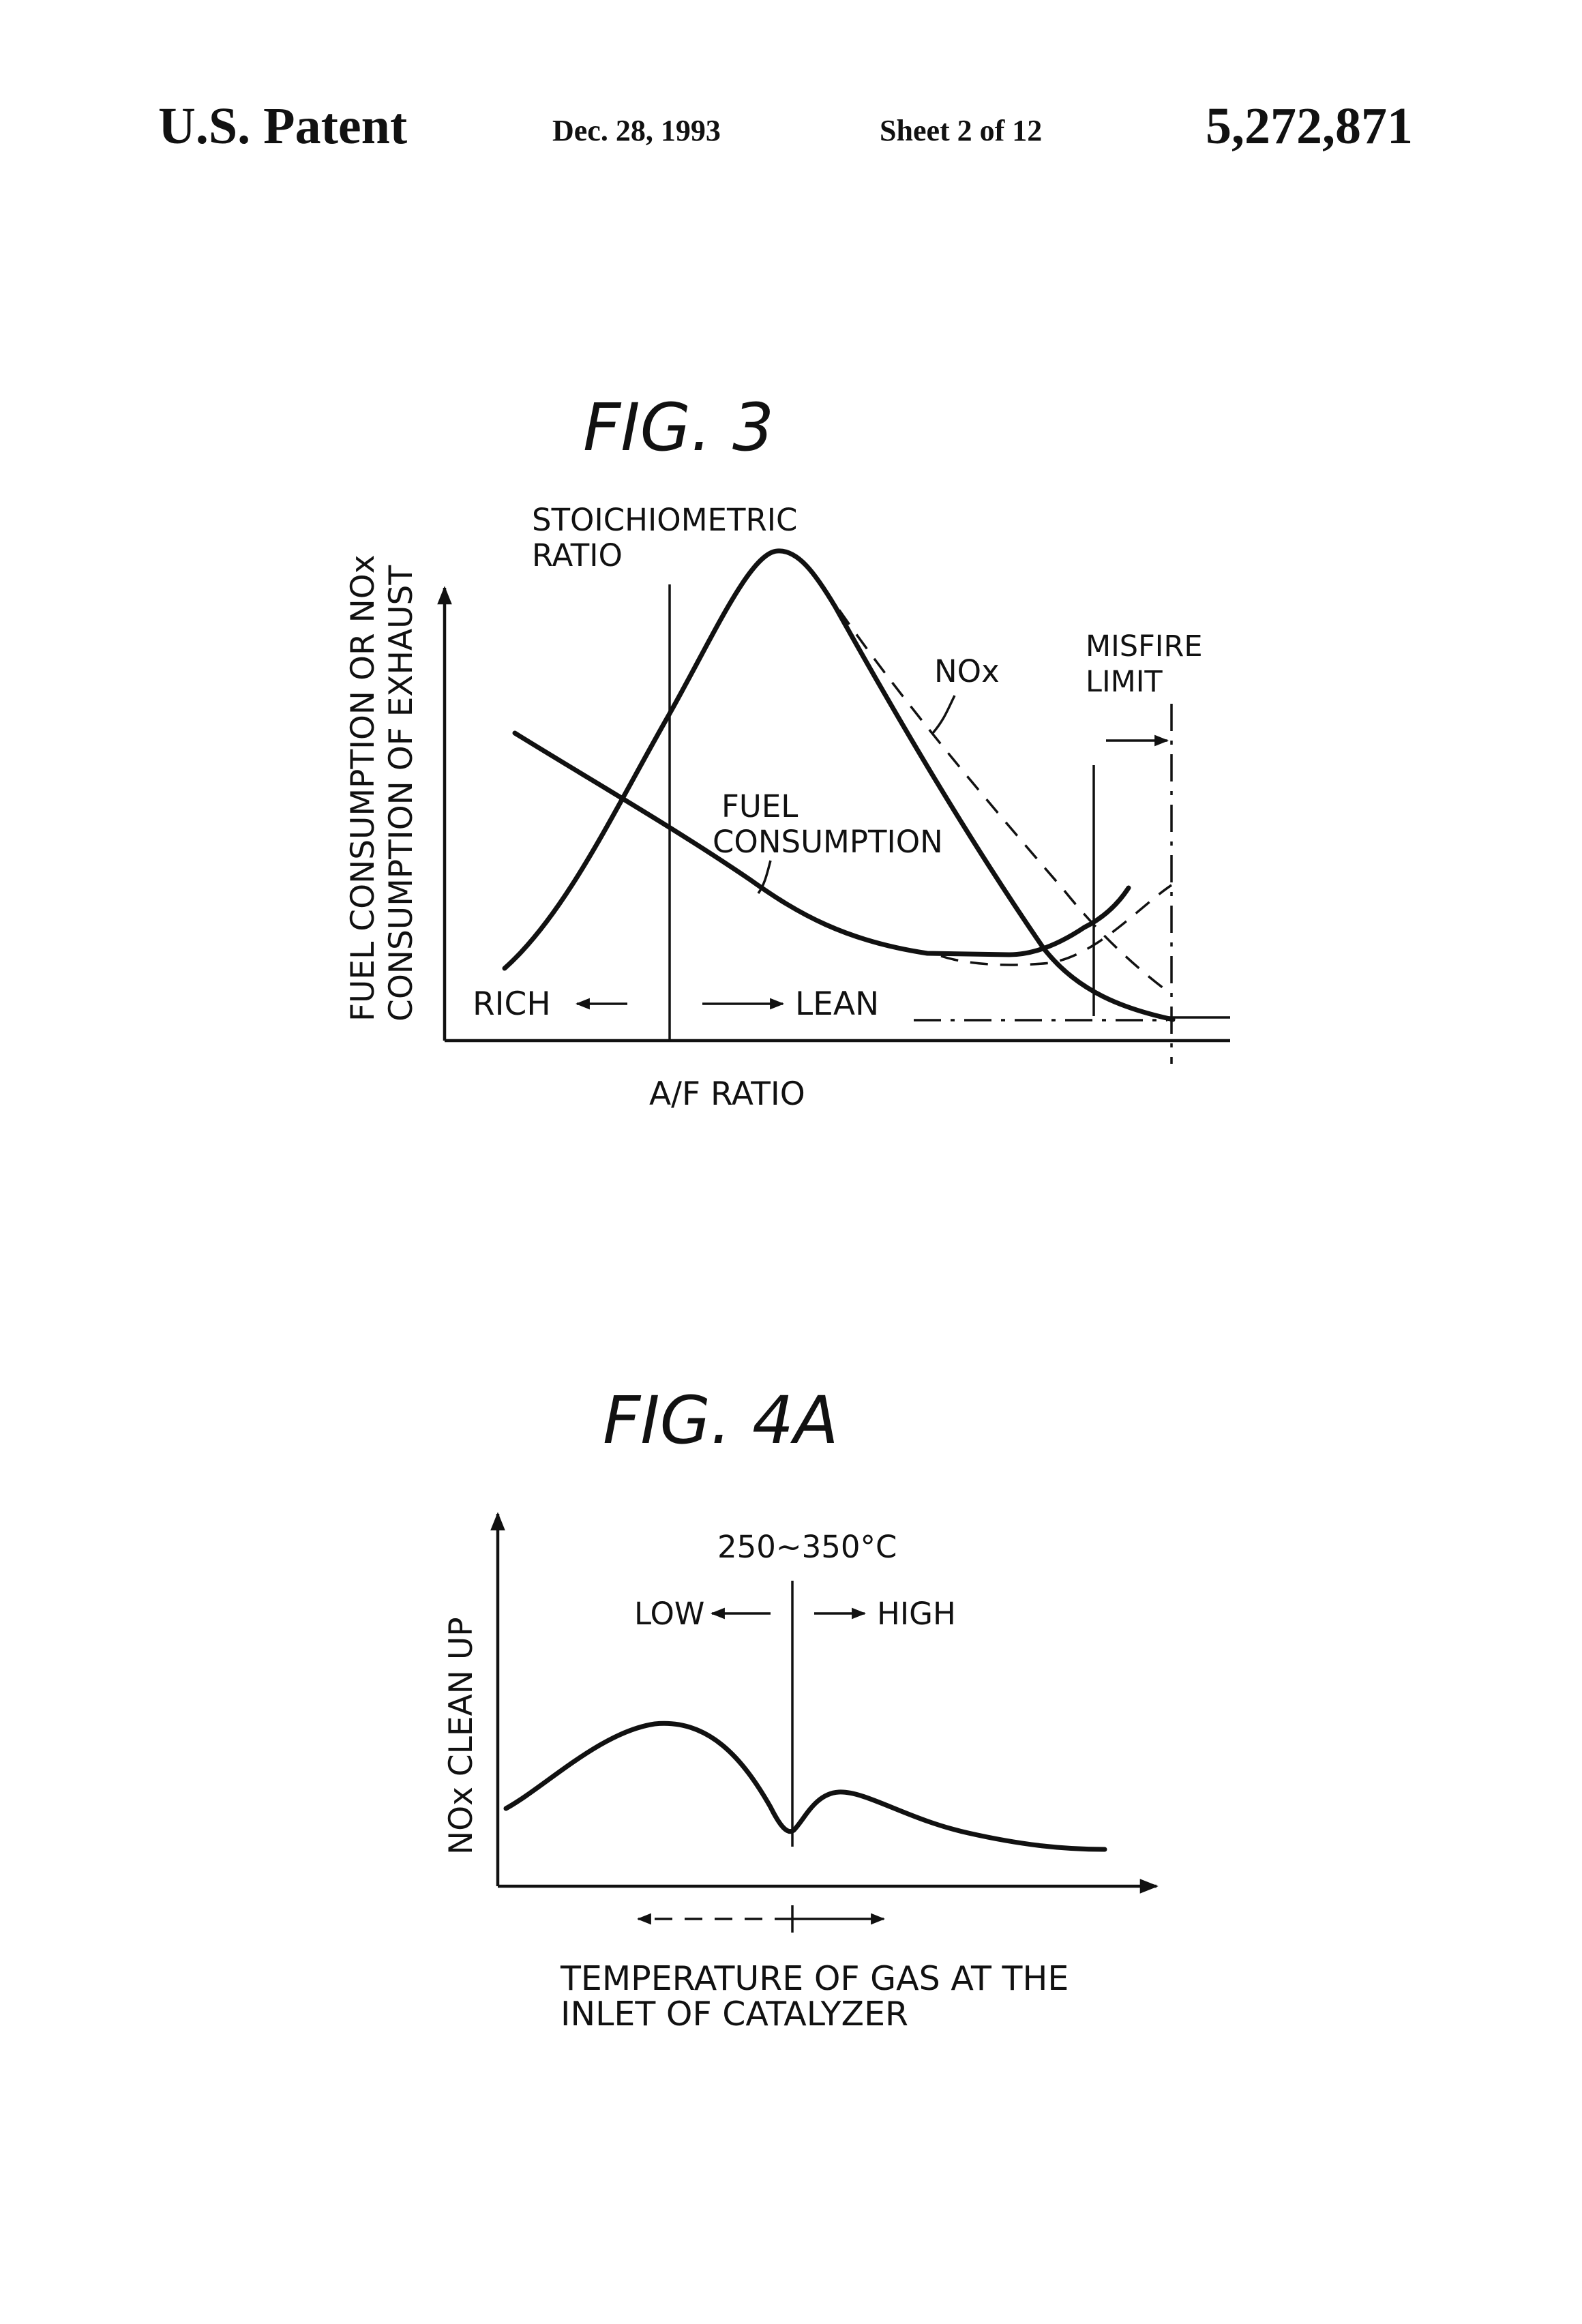 The image size is (1582, 2324). Describe the element at coordinates (805, 1786) in the screenshot. I see `fig4a-nox-cleanup-curve` at that location.